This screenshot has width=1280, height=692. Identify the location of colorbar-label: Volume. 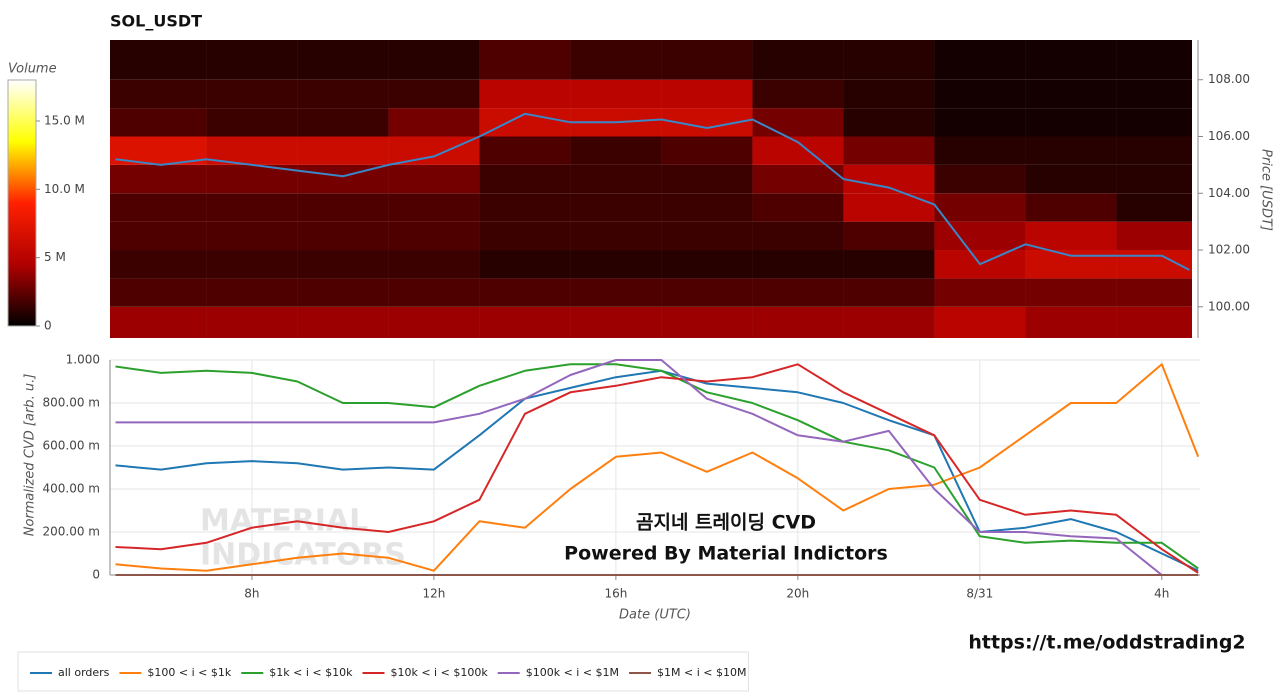
(32, 69).